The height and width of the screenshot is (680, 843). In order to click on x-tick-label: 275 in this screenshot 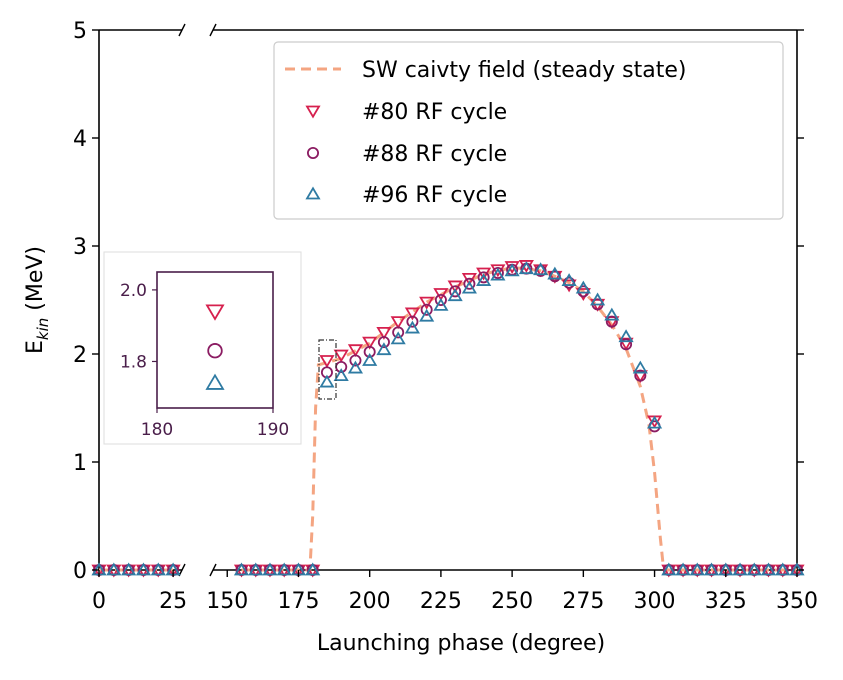, I will do `click(583, 601)`.